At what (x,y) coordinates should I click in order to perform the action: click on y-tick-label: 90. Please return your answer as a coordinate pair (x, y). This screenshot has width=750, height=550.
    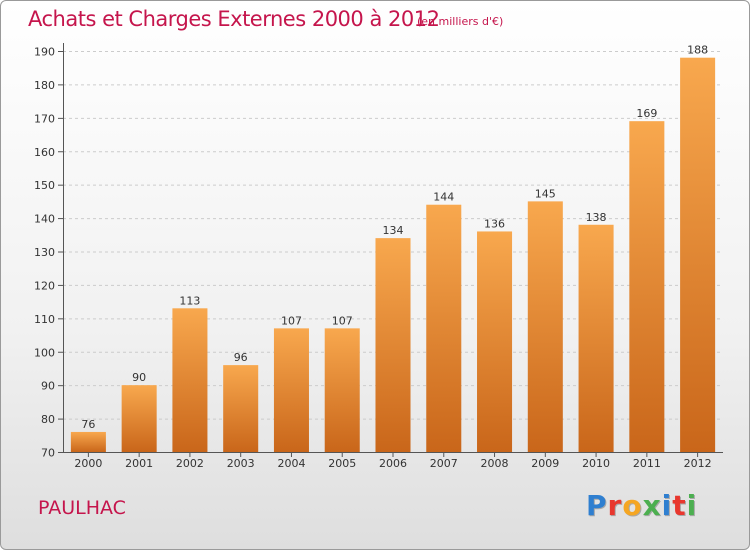
    Looking at the image, I should click on (48, 386).